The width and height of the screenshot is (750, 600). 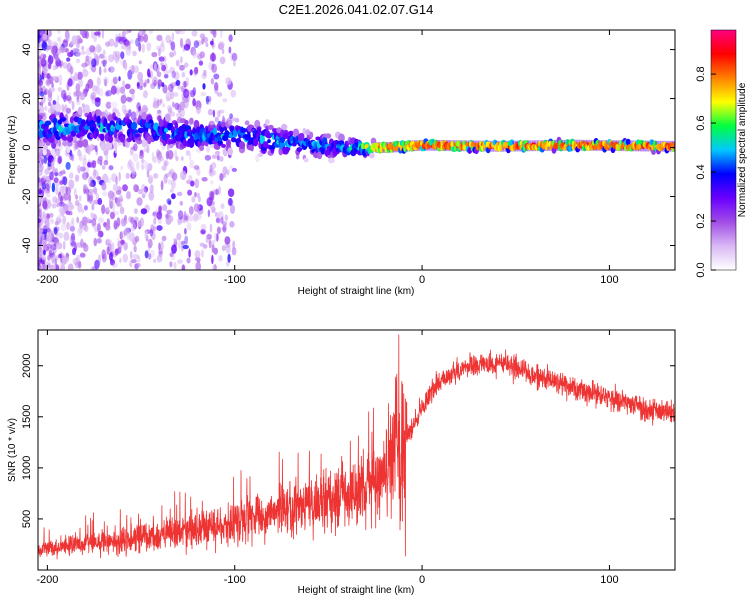 What do you see at coordinates (27, 468) in the screenshot?
I see `y-tick-label: 1000` at bounding box center [27, 468].